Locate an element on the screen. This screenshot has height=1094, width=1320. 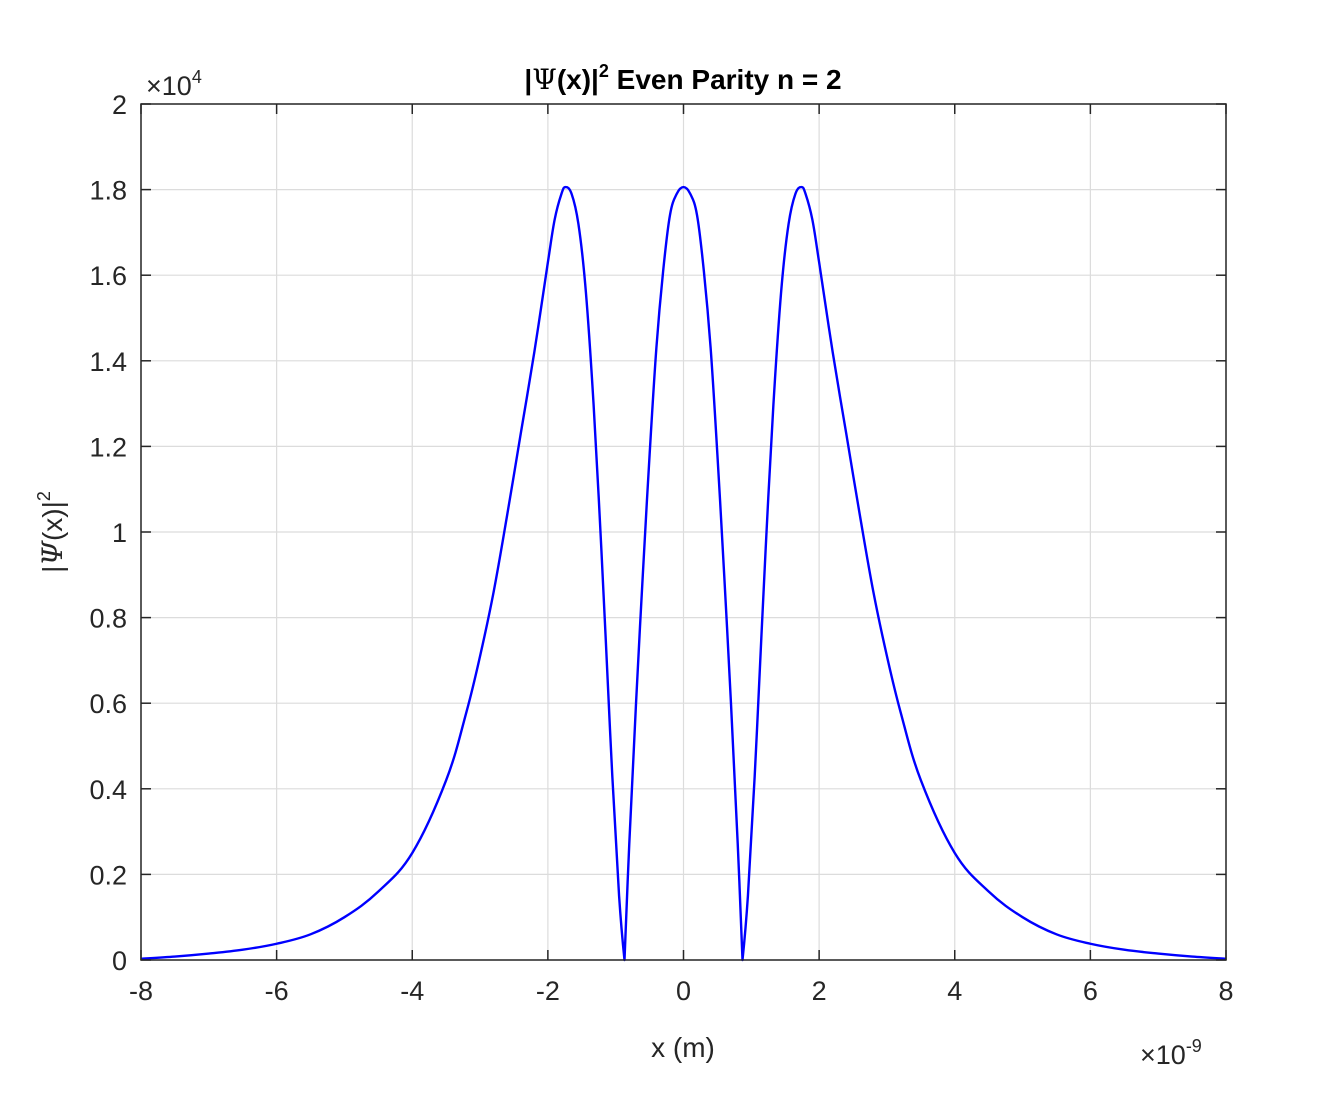
x-tick-label: -4 is located at coordinates (412, 991).